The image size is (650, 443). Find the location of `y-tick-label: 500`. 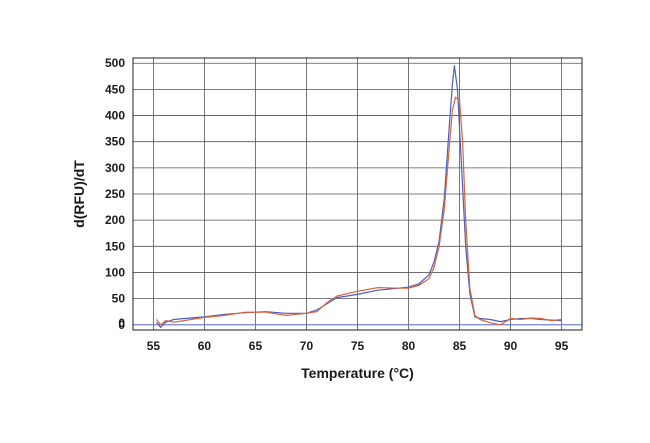

y-tick-label: 500 is located at coordinates (115, 63).